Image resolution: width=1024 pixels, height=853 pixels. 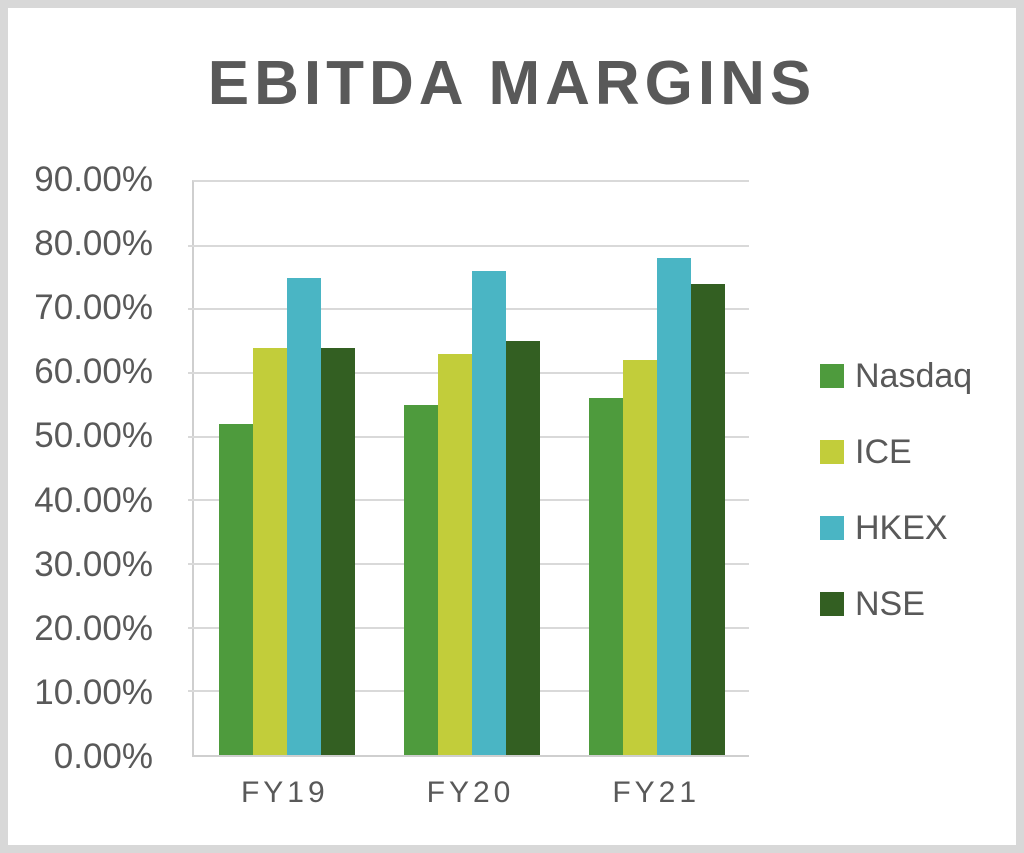 I want to click on y-axis-tick-label: 10.00%, so click(x=93, y=692).